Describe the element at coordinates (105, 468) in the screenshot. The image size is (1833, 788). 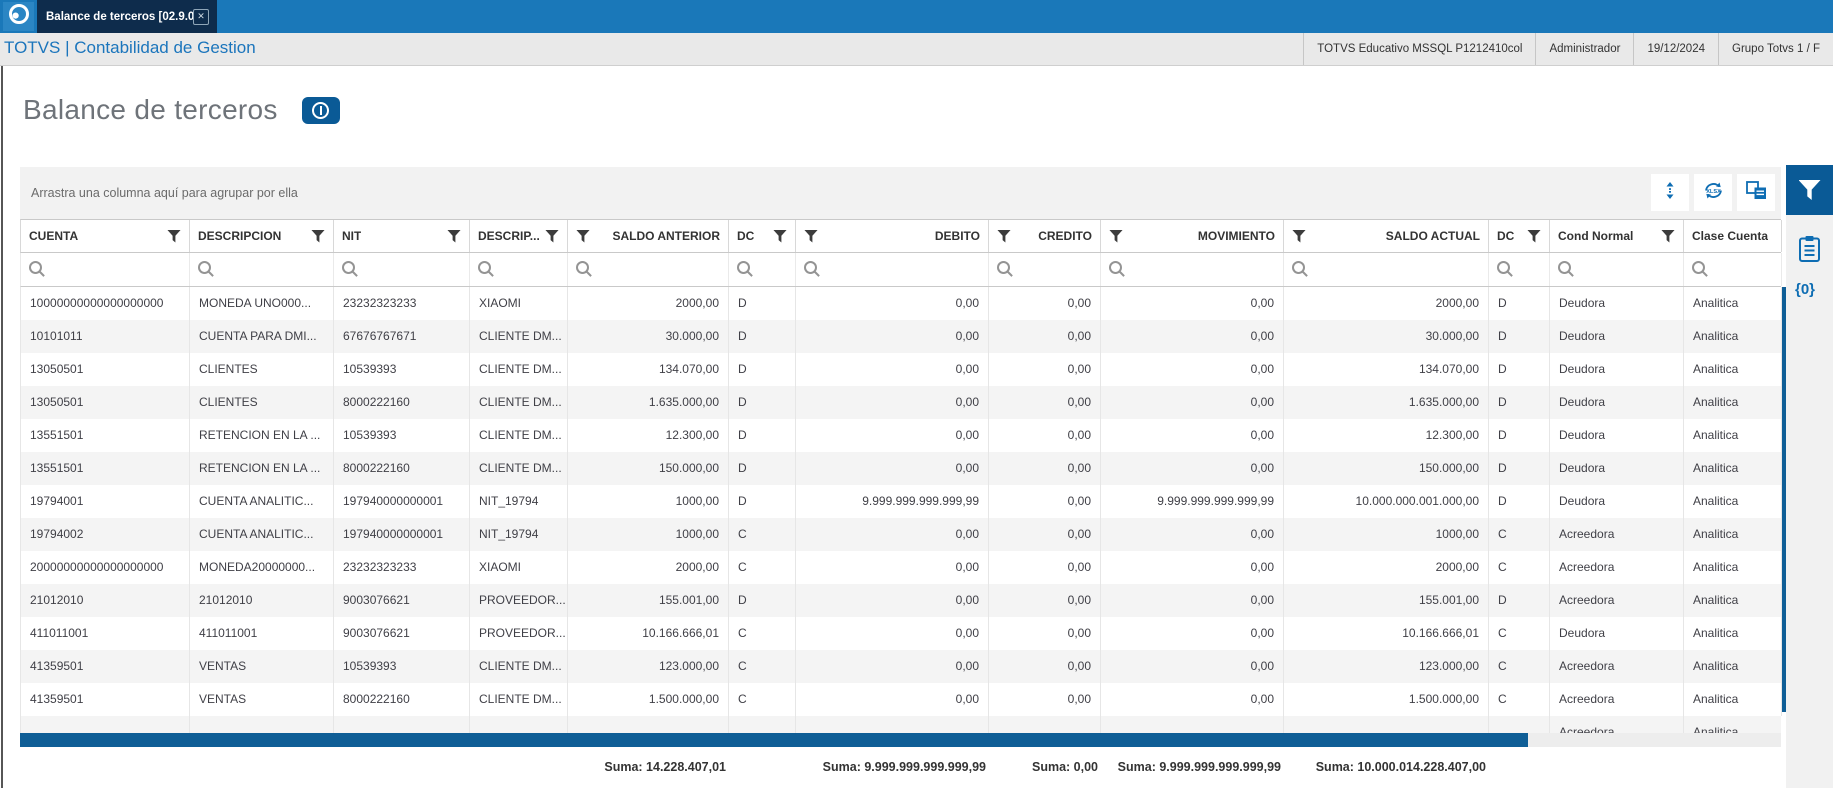
I see `table-cell: 13551501` at that location.